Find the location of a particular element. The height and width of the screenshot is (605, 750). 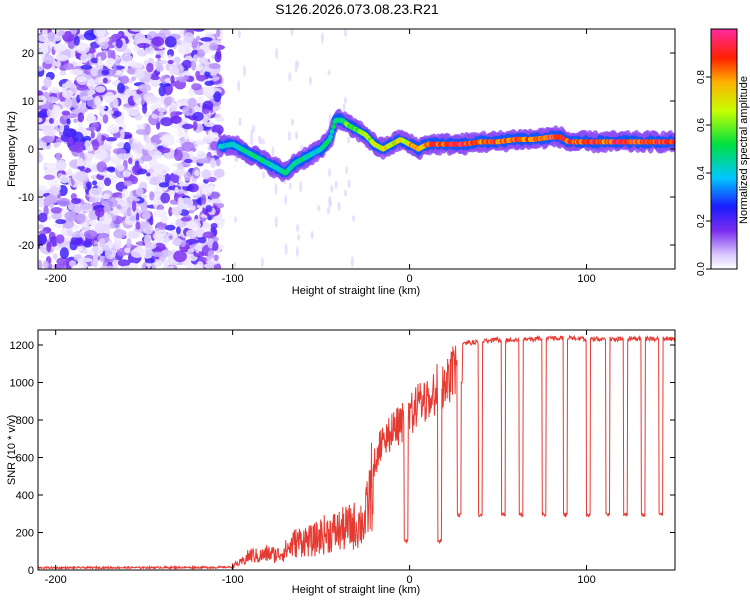

colorbar-tick-label: 0.6 is located at coordinates (701, 125).